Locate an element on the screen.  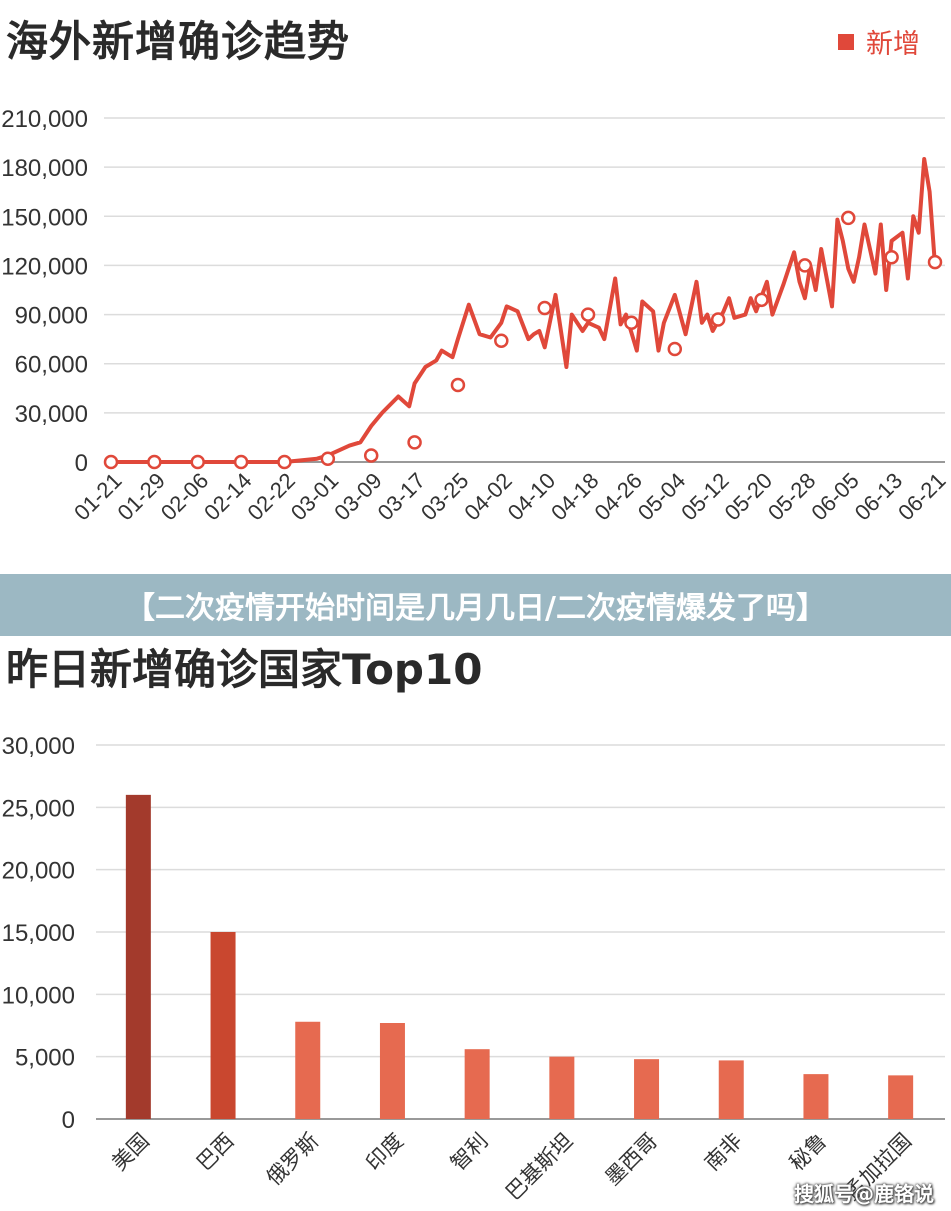
y-tick-label: 60,000 is located at coordinates (51, 365).